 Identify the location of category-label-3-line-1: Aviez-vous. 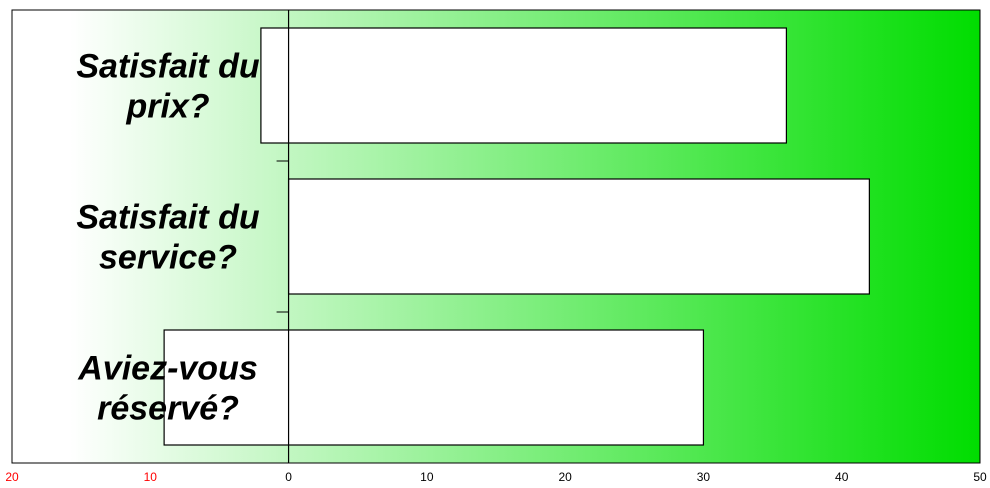
(167, 369).